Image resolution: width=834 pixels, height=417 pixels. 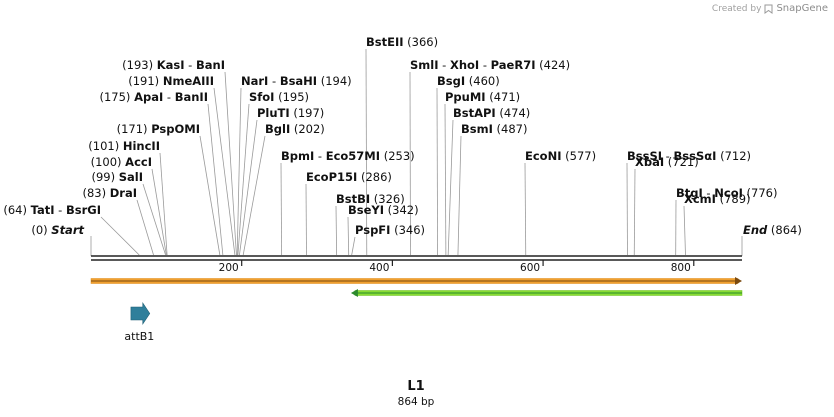 I want to click on enzyme-label: BpmI - Eco57MI (253), so click(x=348, y=156).